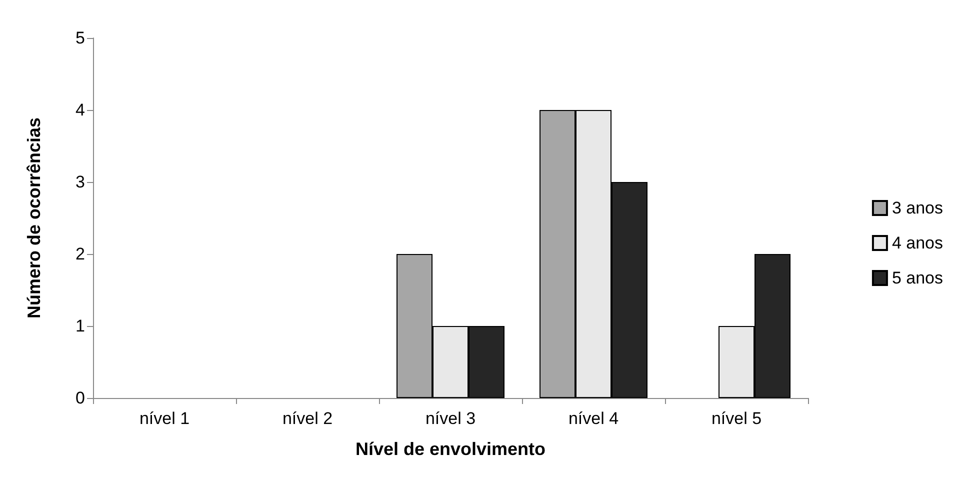  I want to click on x-tick-label: nível 1, so click(164, 418).